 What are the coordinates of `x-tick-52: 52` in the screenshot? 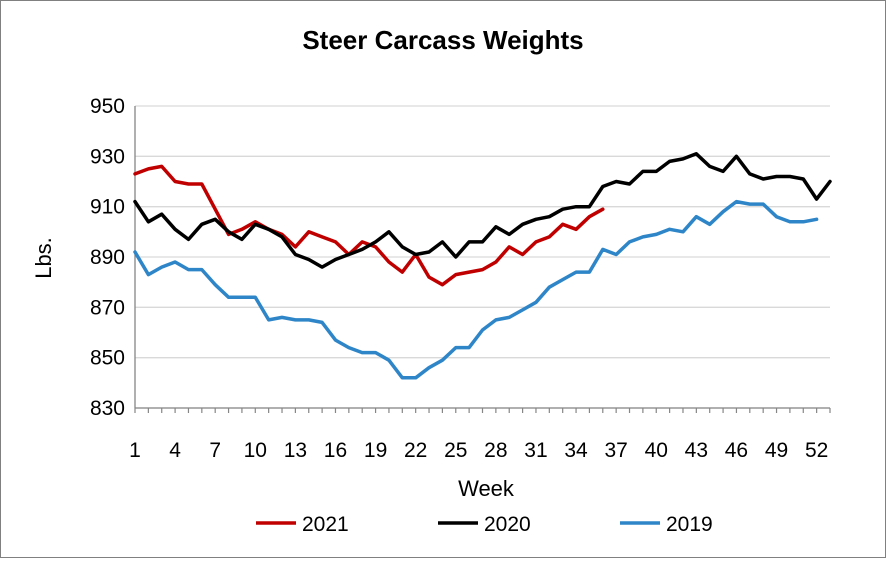 It's located at (816, 450).